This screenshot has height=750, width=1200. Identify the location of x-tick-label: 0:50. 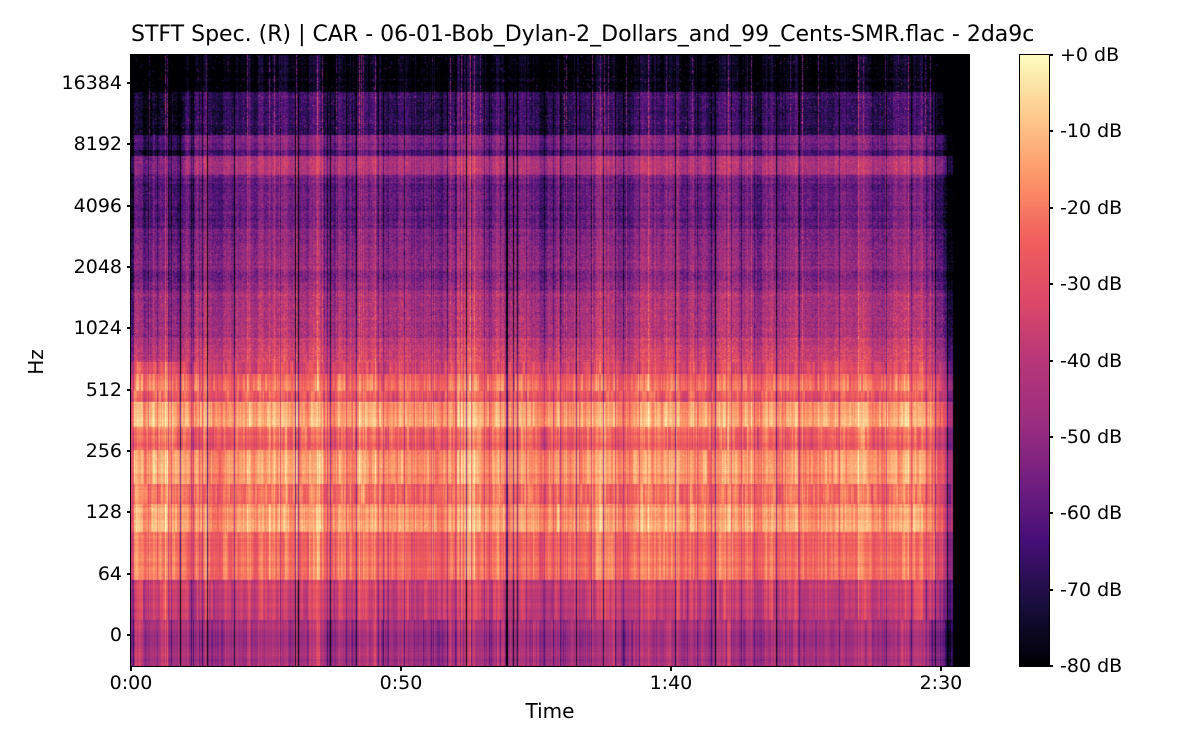
(401, 683).